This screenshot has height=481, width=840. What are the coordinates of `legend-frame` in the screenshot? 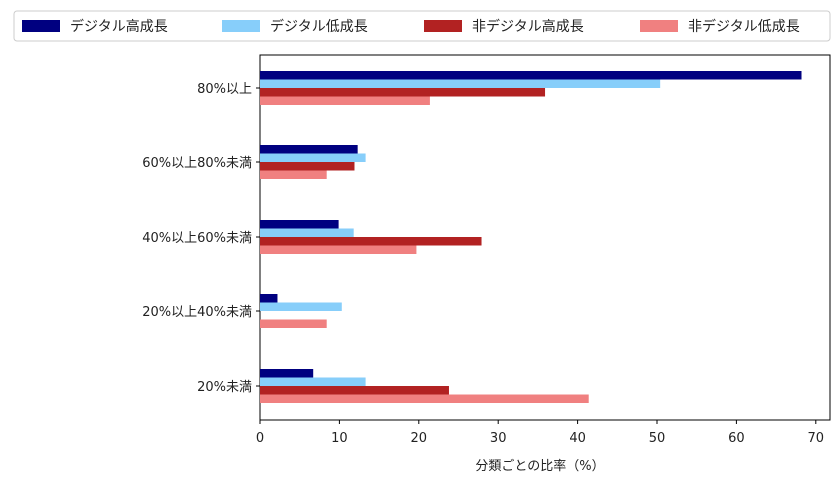 It's located at (422, 26).